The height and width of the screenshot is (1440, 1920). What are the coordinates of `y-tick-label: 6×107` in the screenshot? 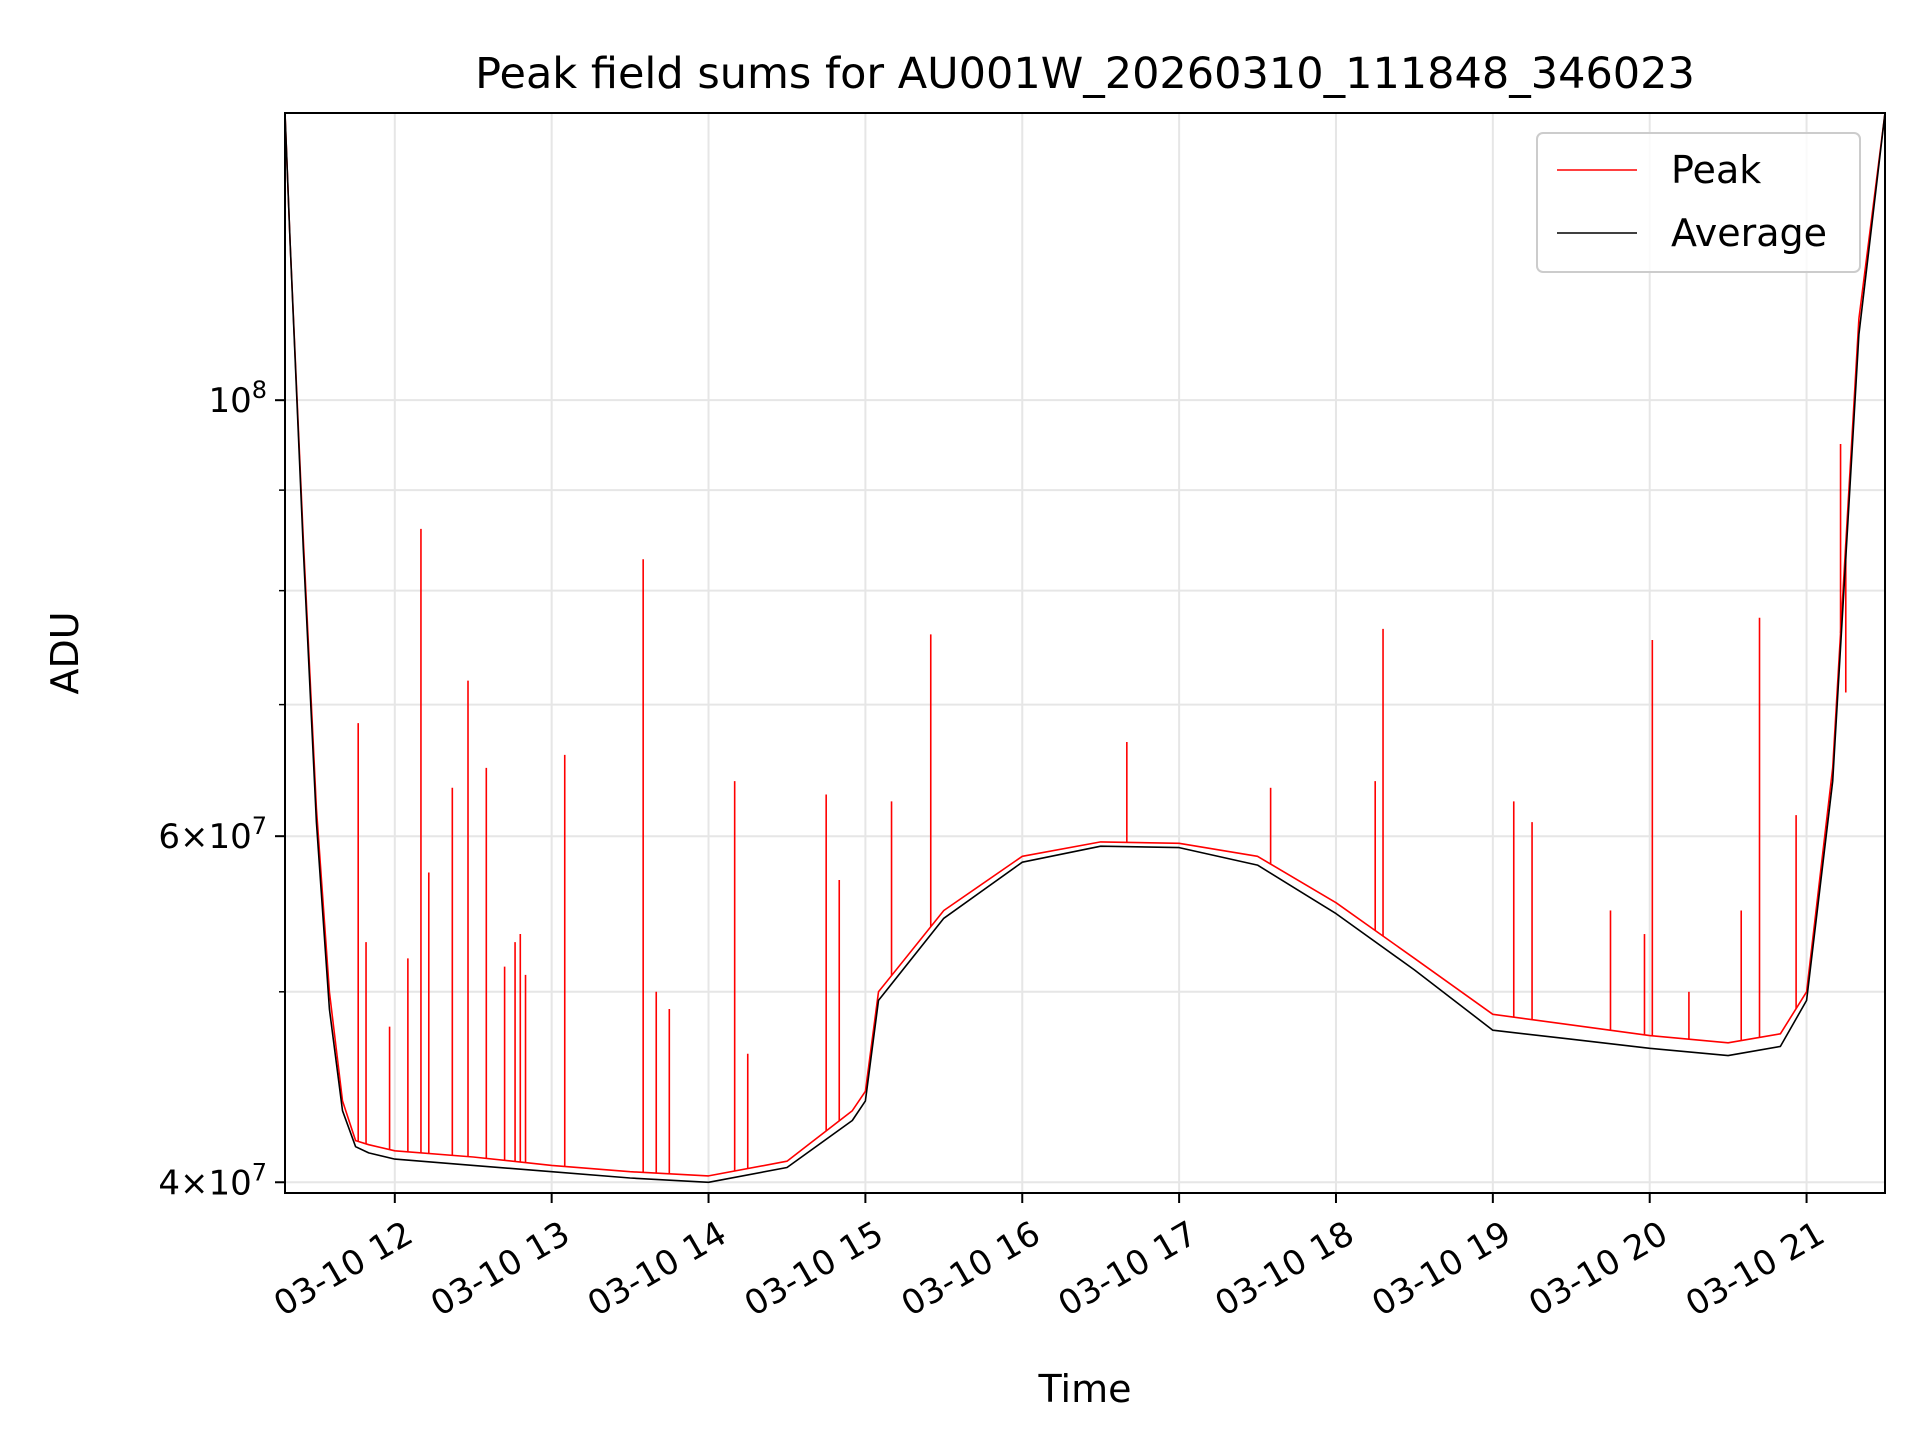 It's located at (212, 834).